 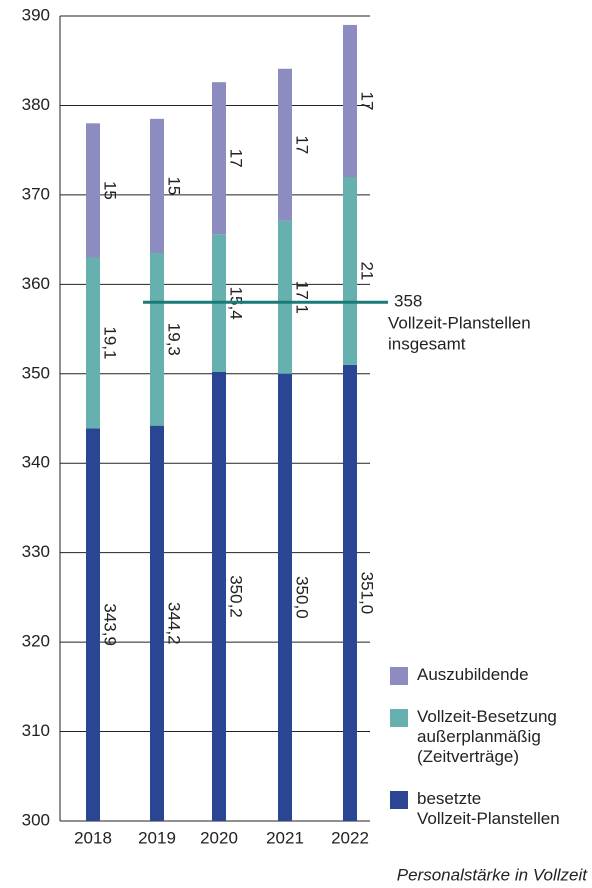 I want to click on y-tick-label: 320, so click(x=36, y=641).